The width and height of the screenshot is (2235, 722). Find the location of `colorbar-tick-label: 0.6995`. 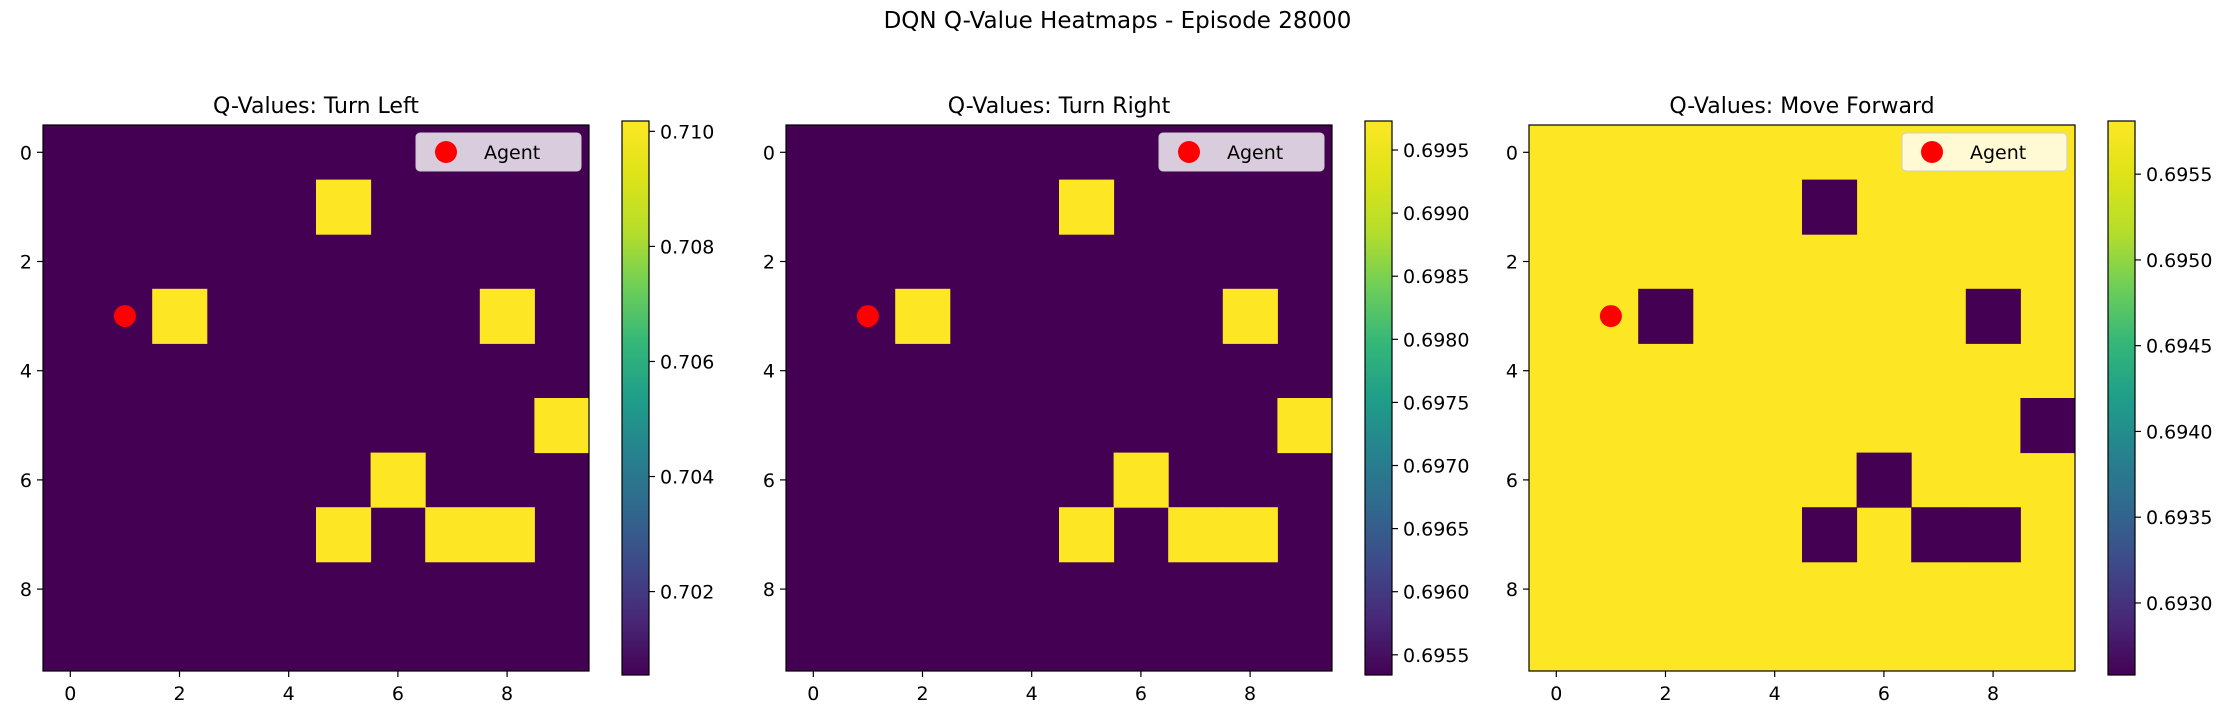

colorbar-tick-label: 0.6995 is located at coordinates (1436, 151).